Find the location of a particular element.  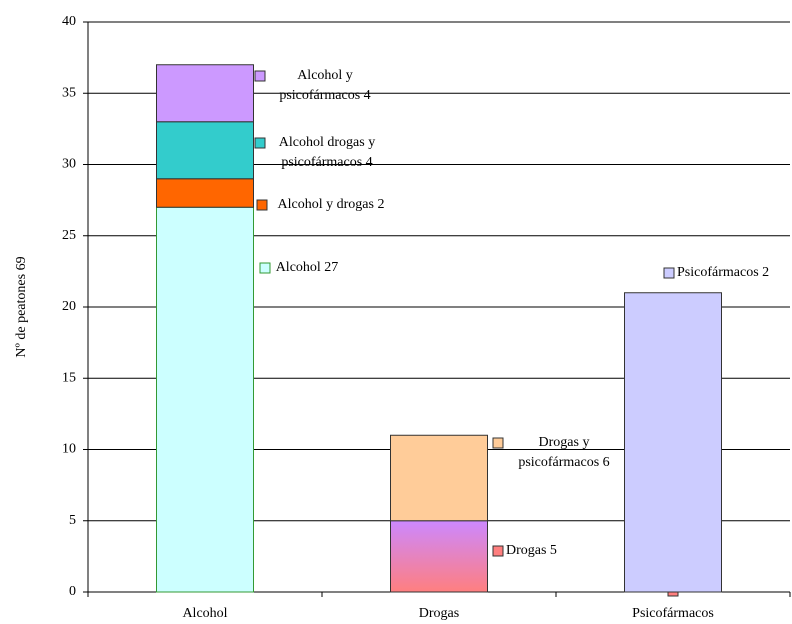

y-tick-label: 15 is located at coordinates (69, 377).